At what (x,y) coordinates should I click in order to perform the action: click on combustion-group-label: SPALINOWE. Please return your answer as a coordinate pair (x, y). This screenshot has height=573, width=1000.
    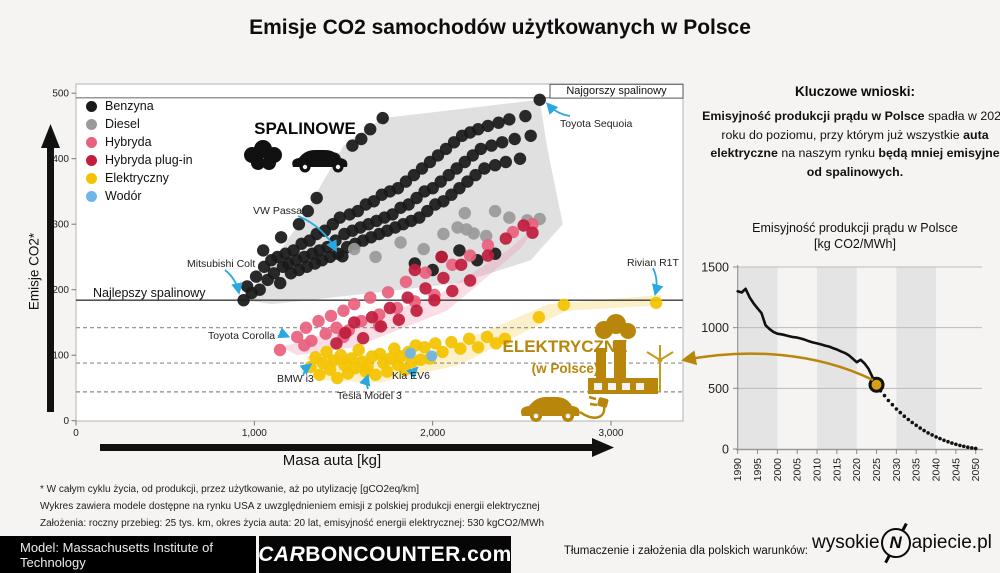
    Looking at the image, I should click on (305, 128).